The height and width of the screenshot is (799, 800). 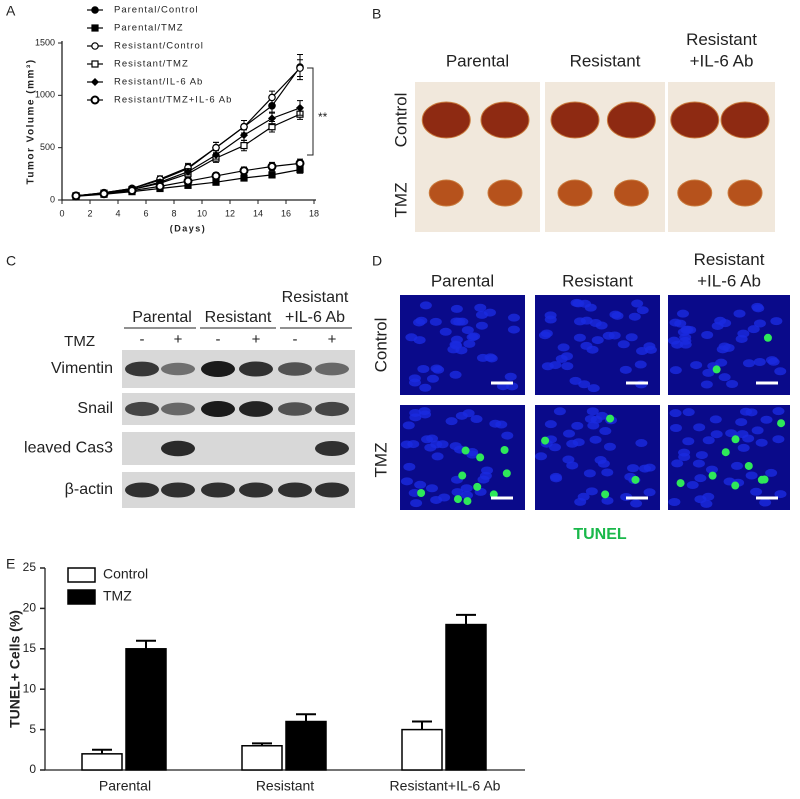 What do you see at coordinates (597, 280) in the screenshot?
I see `column-label: Resistant` at bounding box center [597, 280].